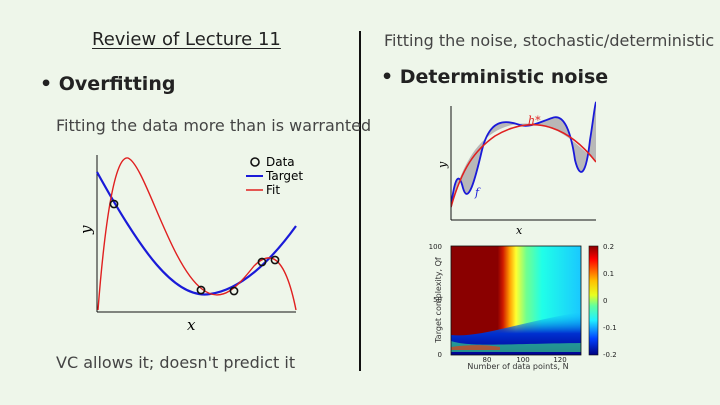 This screenshot has height=405, width=720. What do you see at coordinates (519, 230) in the screenshot?
I see `dn-x-label: x` at bounding box center [519, 230].